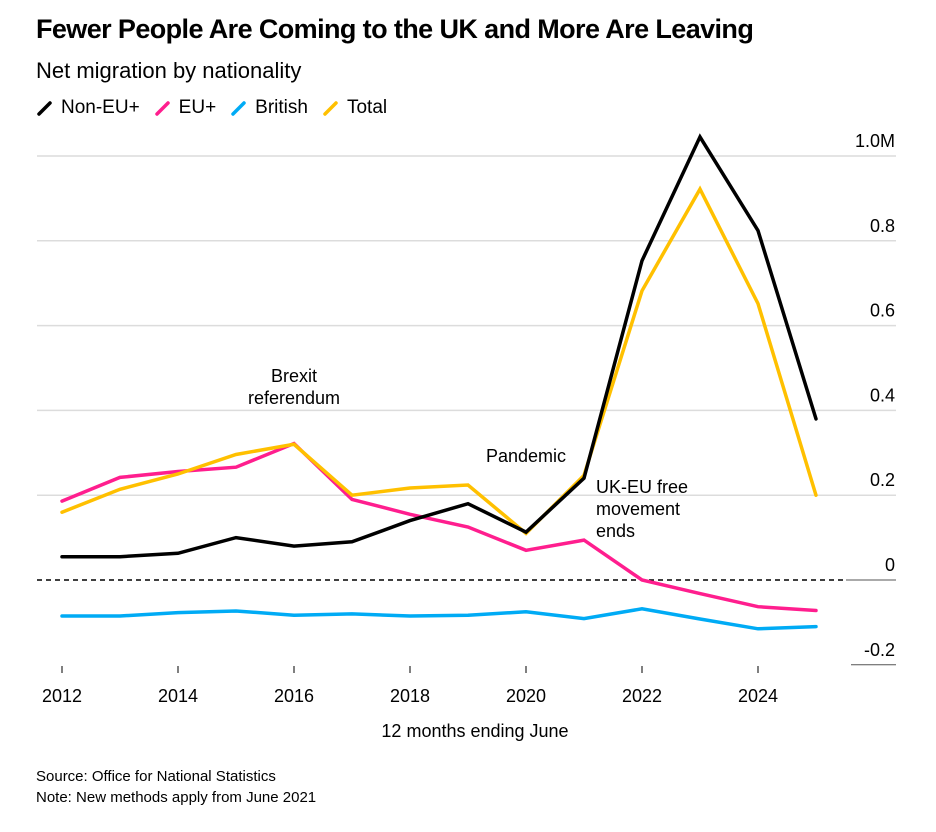 The height and width of the screenshot is (832, 936). Describe the element at coordinates (642, 696) in the screenshot. I see `x-tick-label: 2022` at that location.